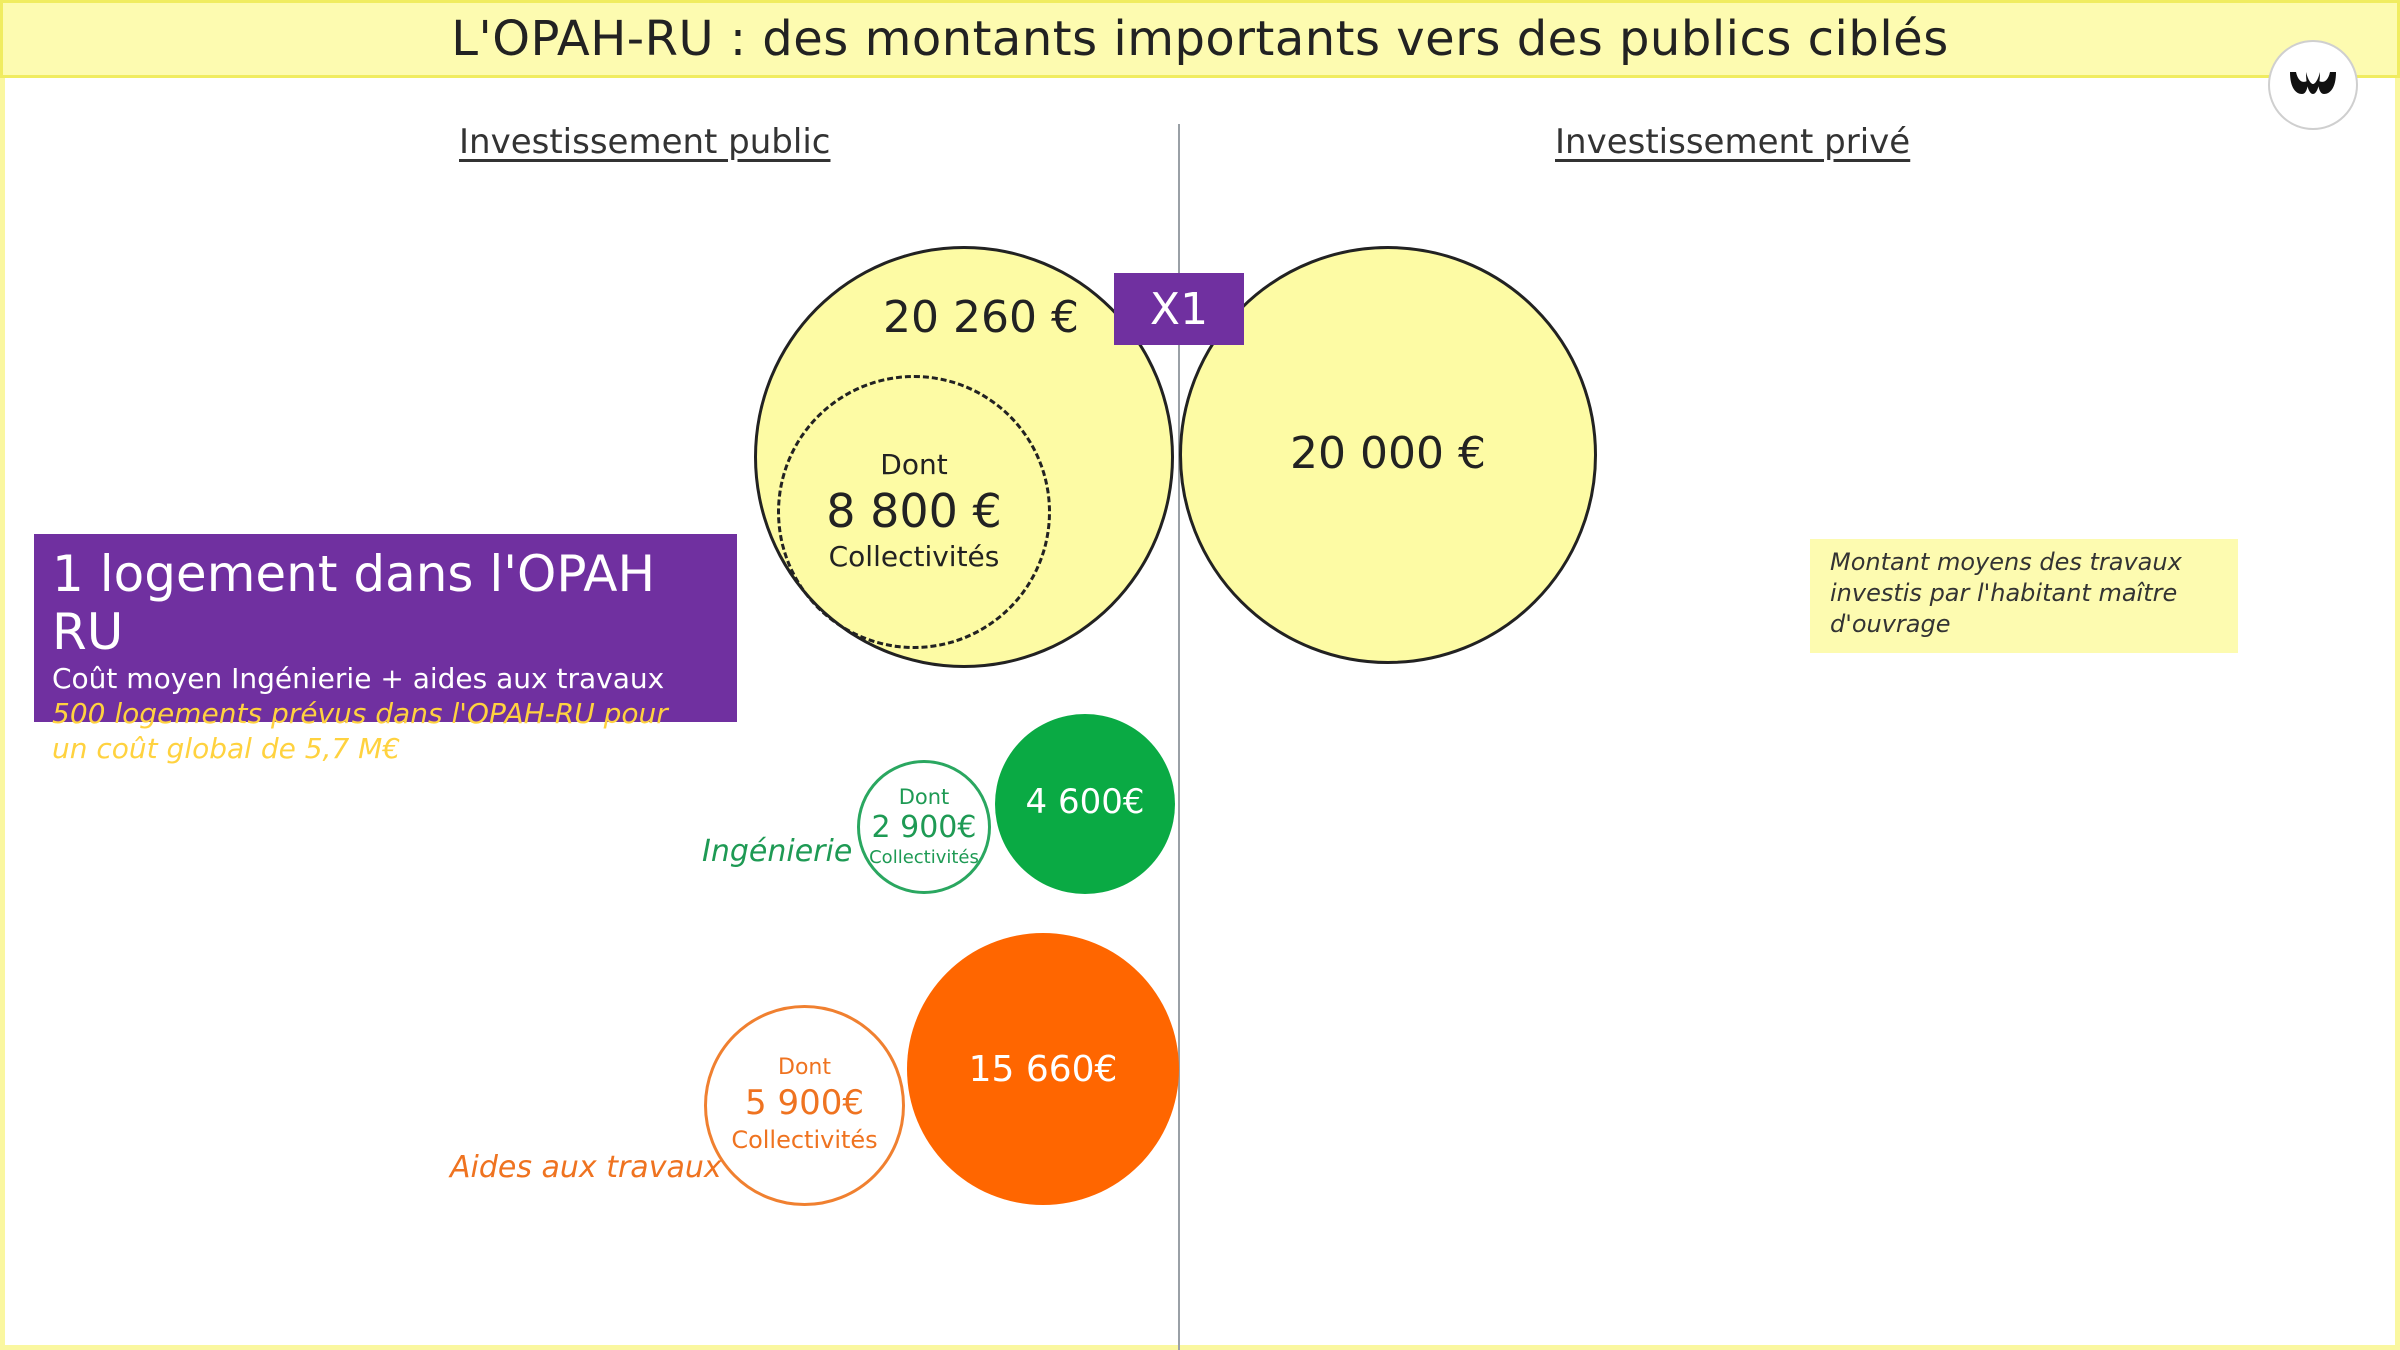 The width and height of the screenshot is (2400, 1350). I want to click on aides-total-amount: 15 660€, so click(1043, 1069).